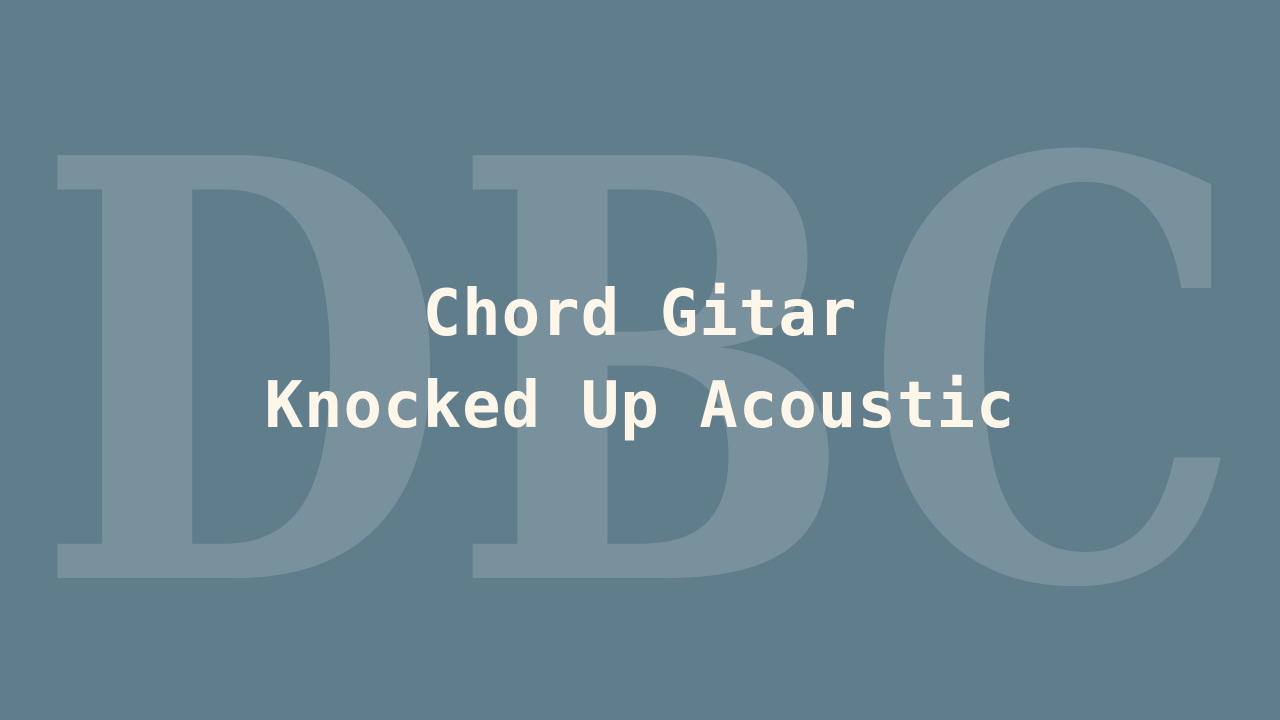 The width and height of the screenshot is (1280, 720). I want to click on title-line-chord-gitar: Chord Gitar, so click(640, 314).